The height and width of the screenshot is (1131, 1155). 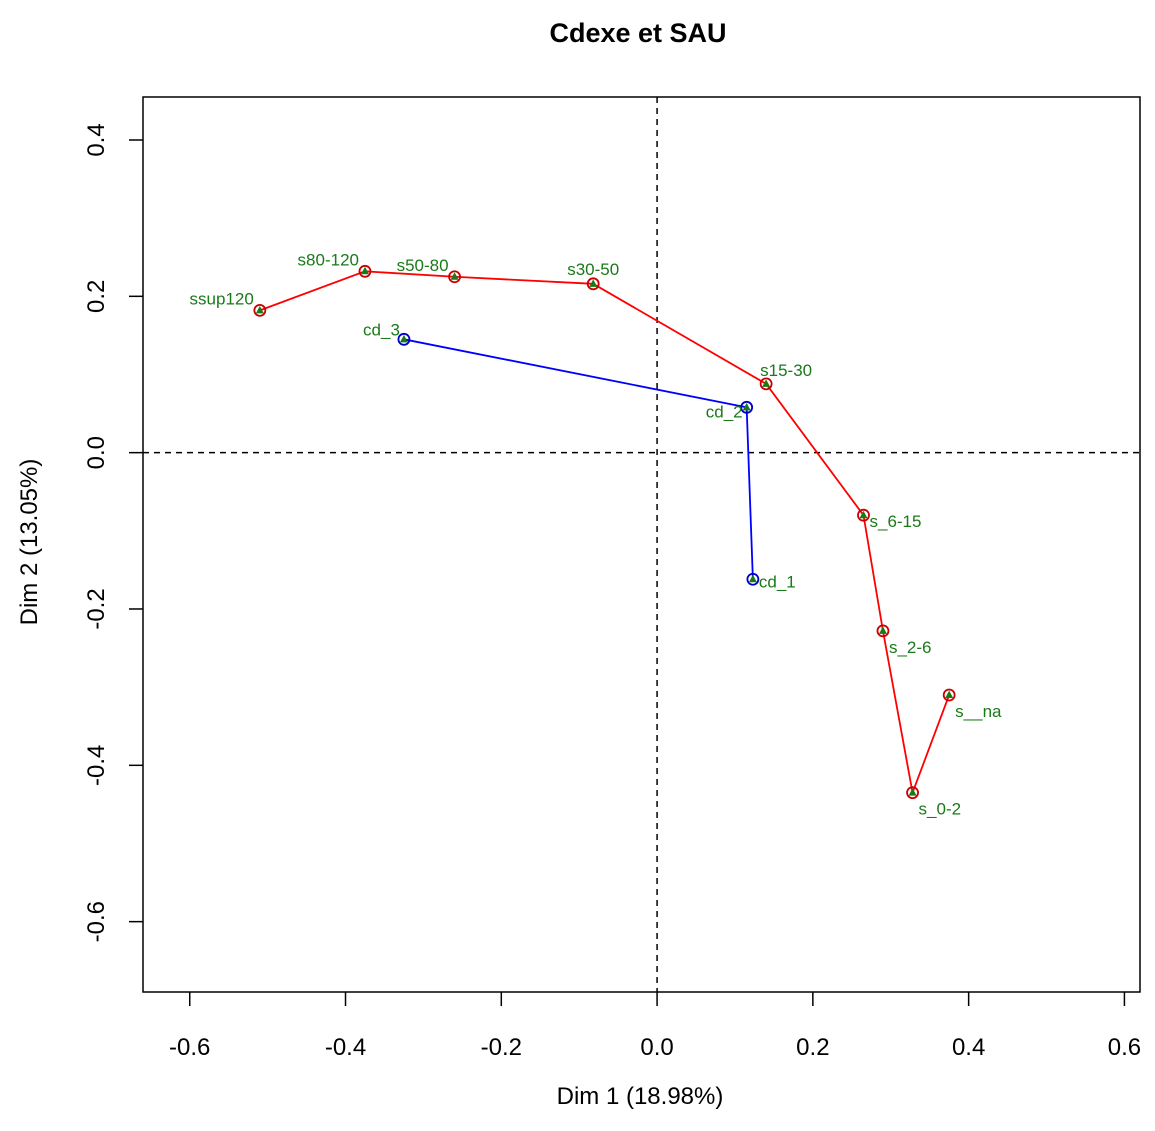 What do you see at coordinates (812, 1047) in the screenshot?
I see `x-tick-label: 0.2` at bounding box center [812, 1047].